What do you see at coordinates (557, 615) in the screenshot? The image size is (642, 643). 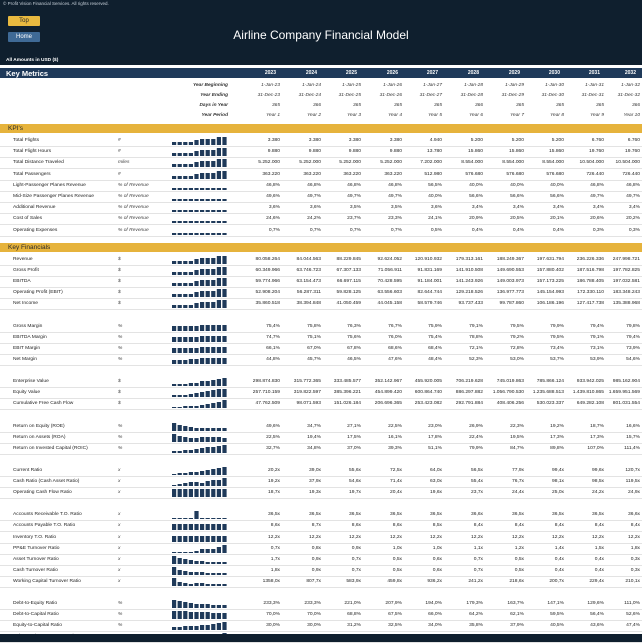 I see `value-cell: 59,5%` at bounding box center [557, 615].